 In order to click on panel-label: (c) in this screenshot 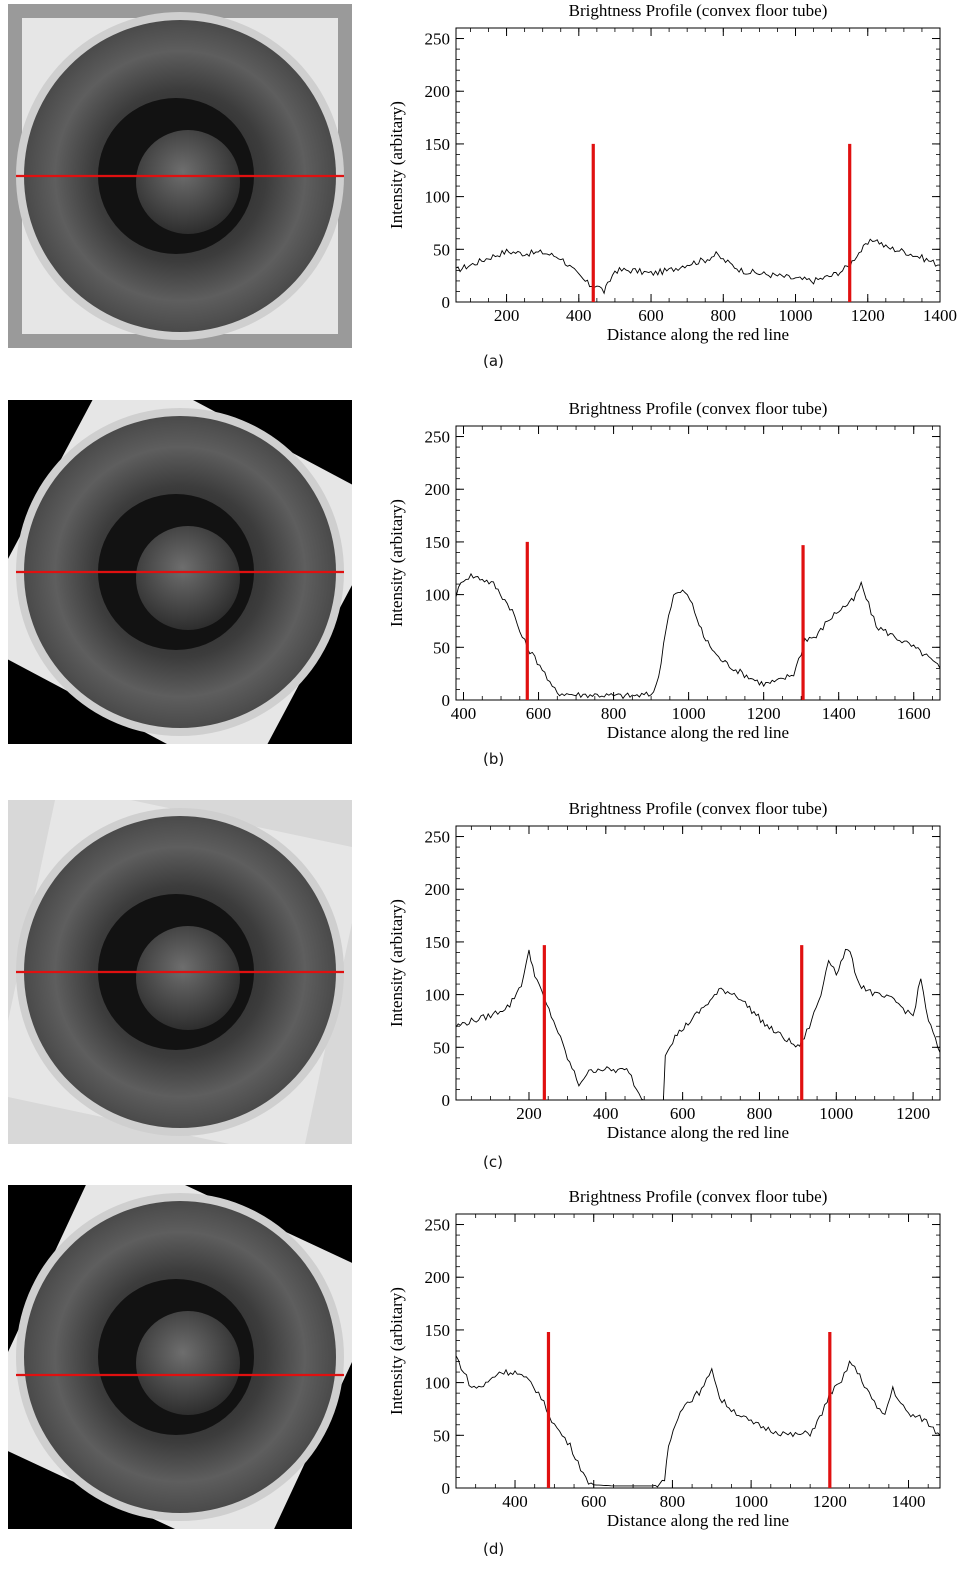, I will do `click(493, 1162)`.